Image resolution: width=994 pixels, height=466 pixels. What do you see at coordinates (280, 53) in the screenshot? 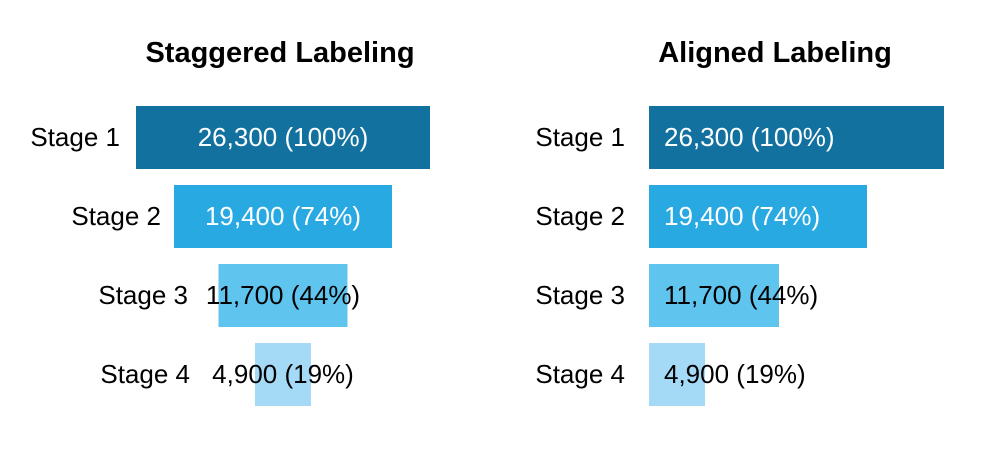
I see `chart-title-staggered: Staggered Labeling` at bounding box center [280, 53].